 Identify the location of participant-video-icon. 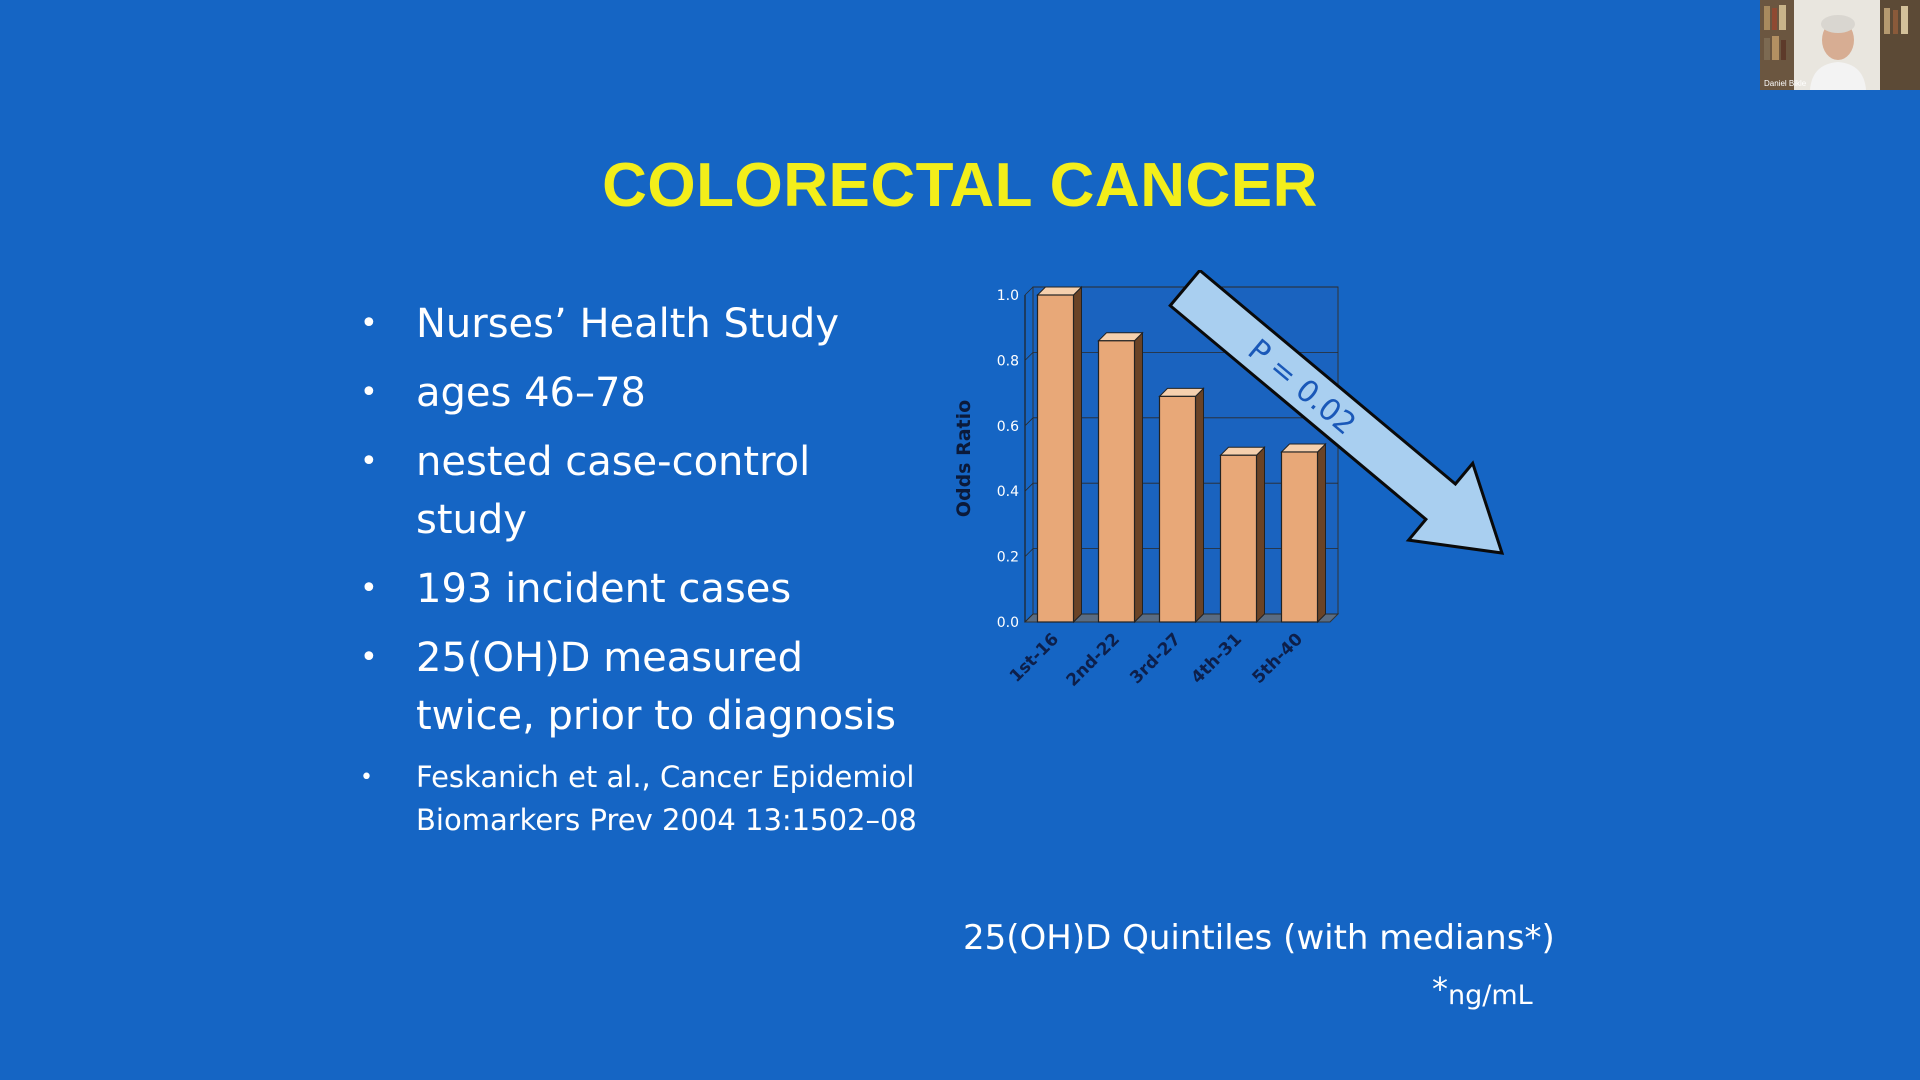
(1840, 45).